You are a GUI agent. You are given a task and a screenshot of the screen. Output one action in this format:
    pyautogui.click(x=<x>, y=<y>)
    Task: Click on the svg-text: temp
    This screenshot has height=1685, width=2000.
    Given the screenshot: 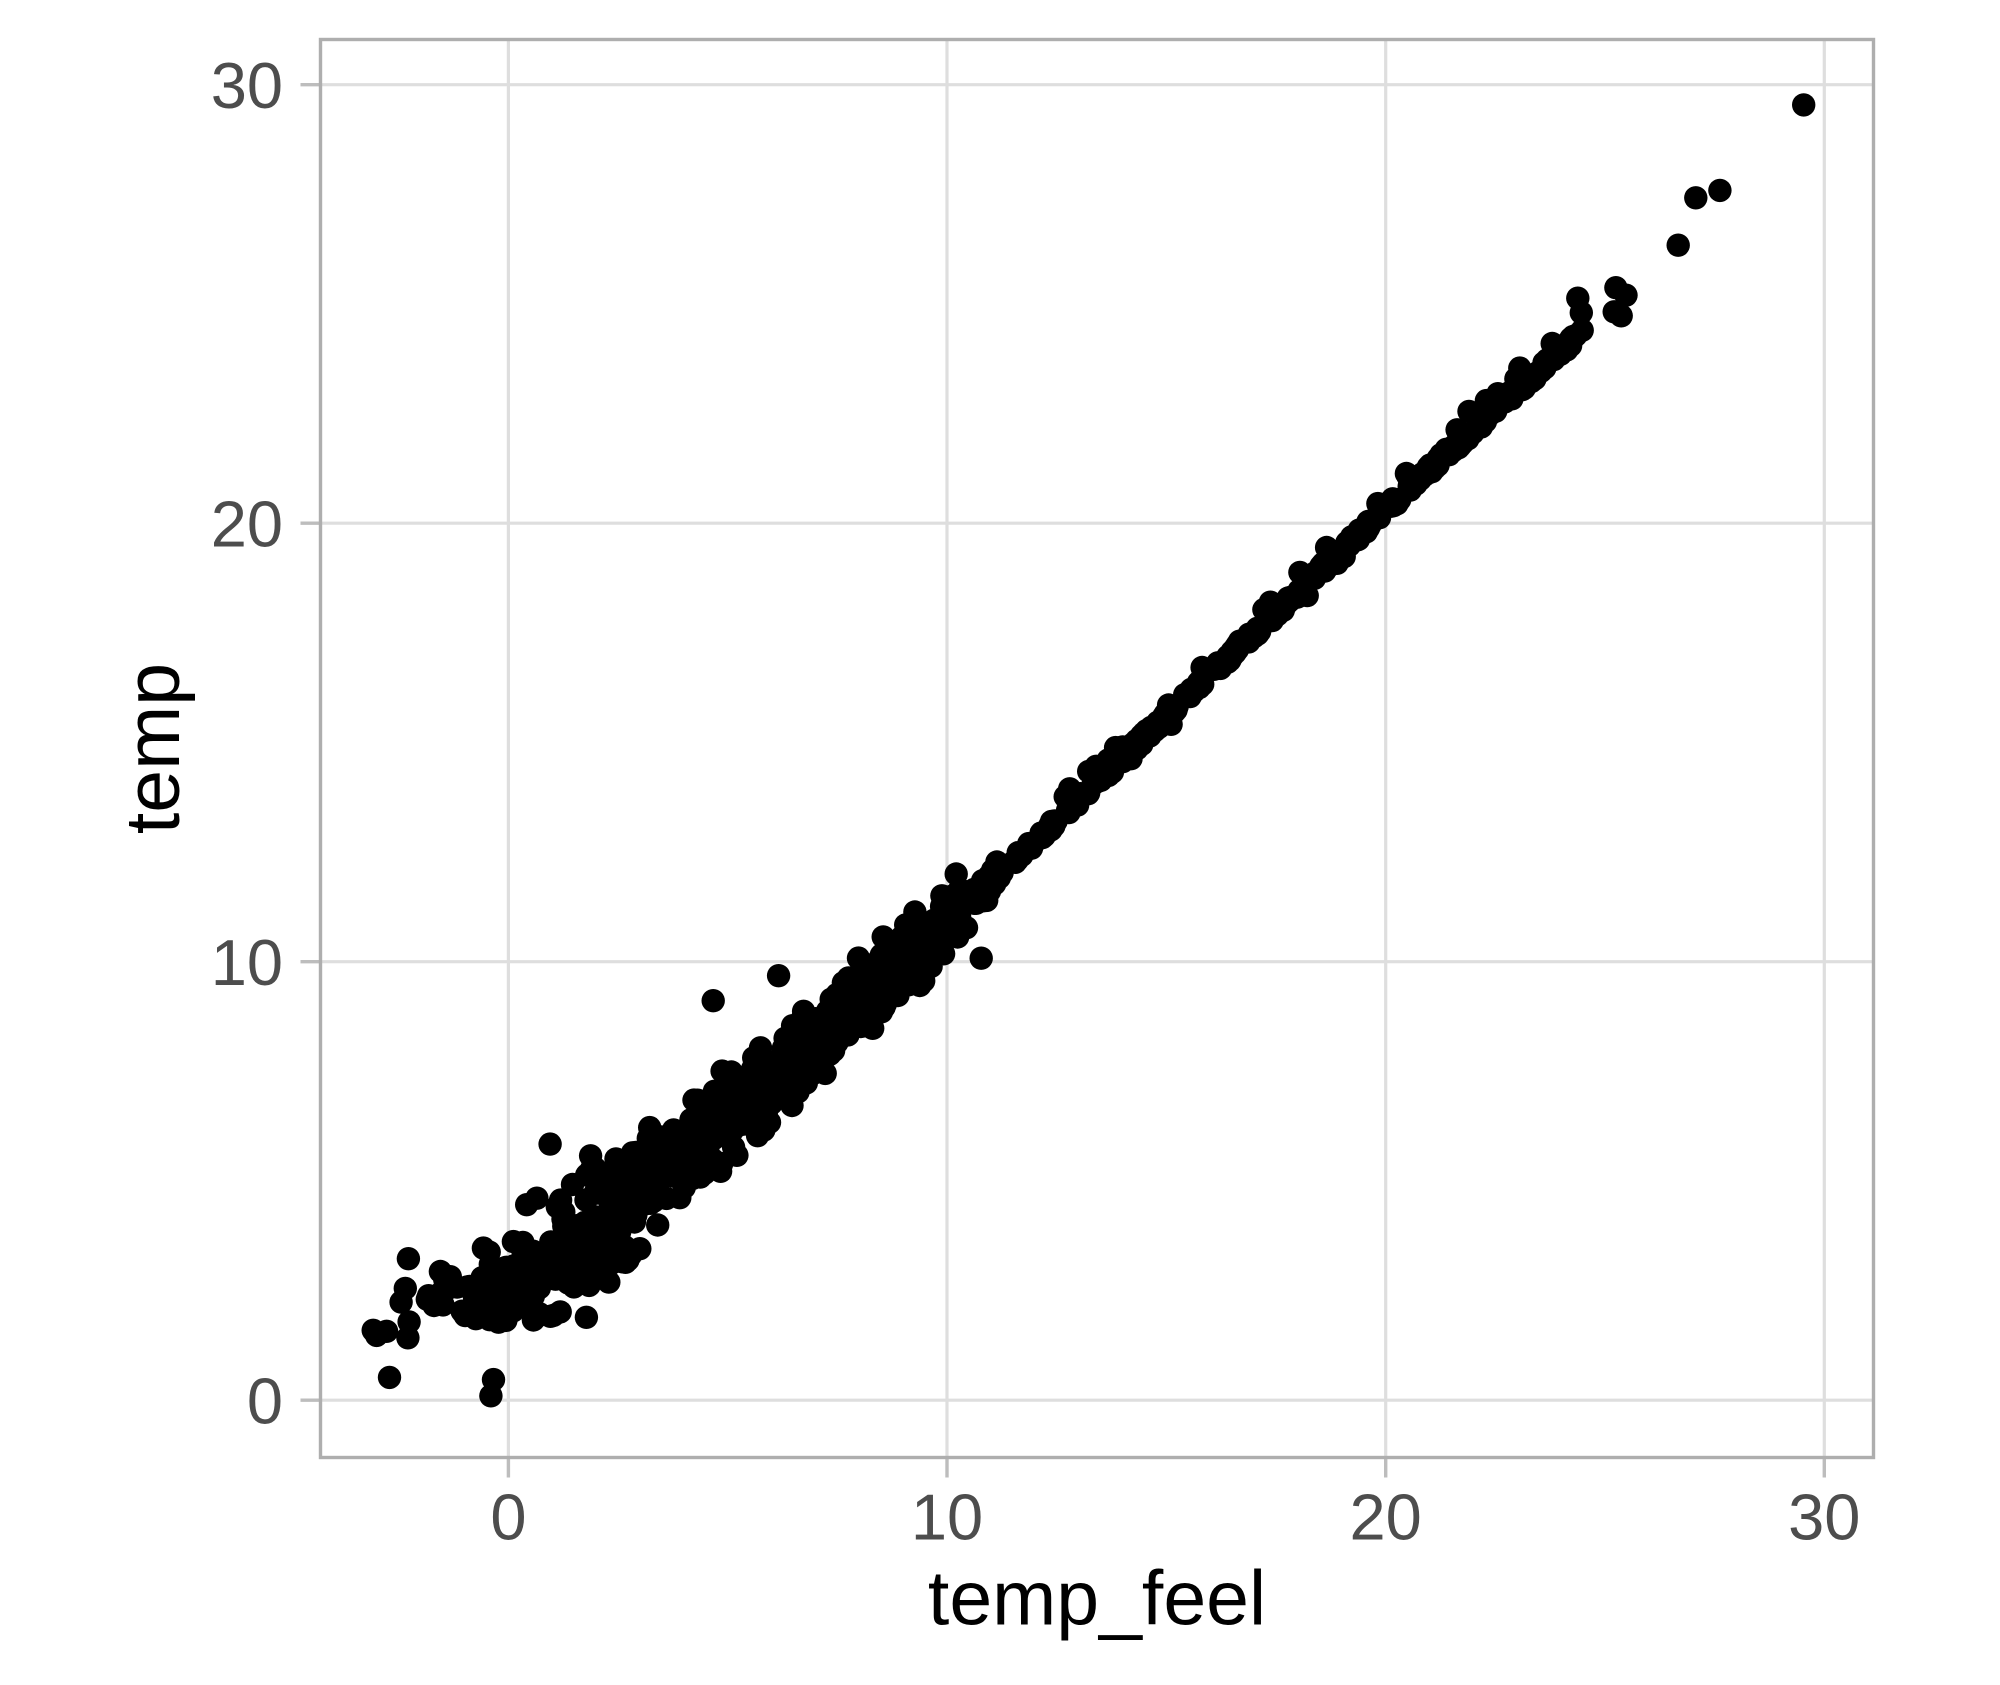 What is the action you would take?
    pyautogui.click(x=153, y=748)
    